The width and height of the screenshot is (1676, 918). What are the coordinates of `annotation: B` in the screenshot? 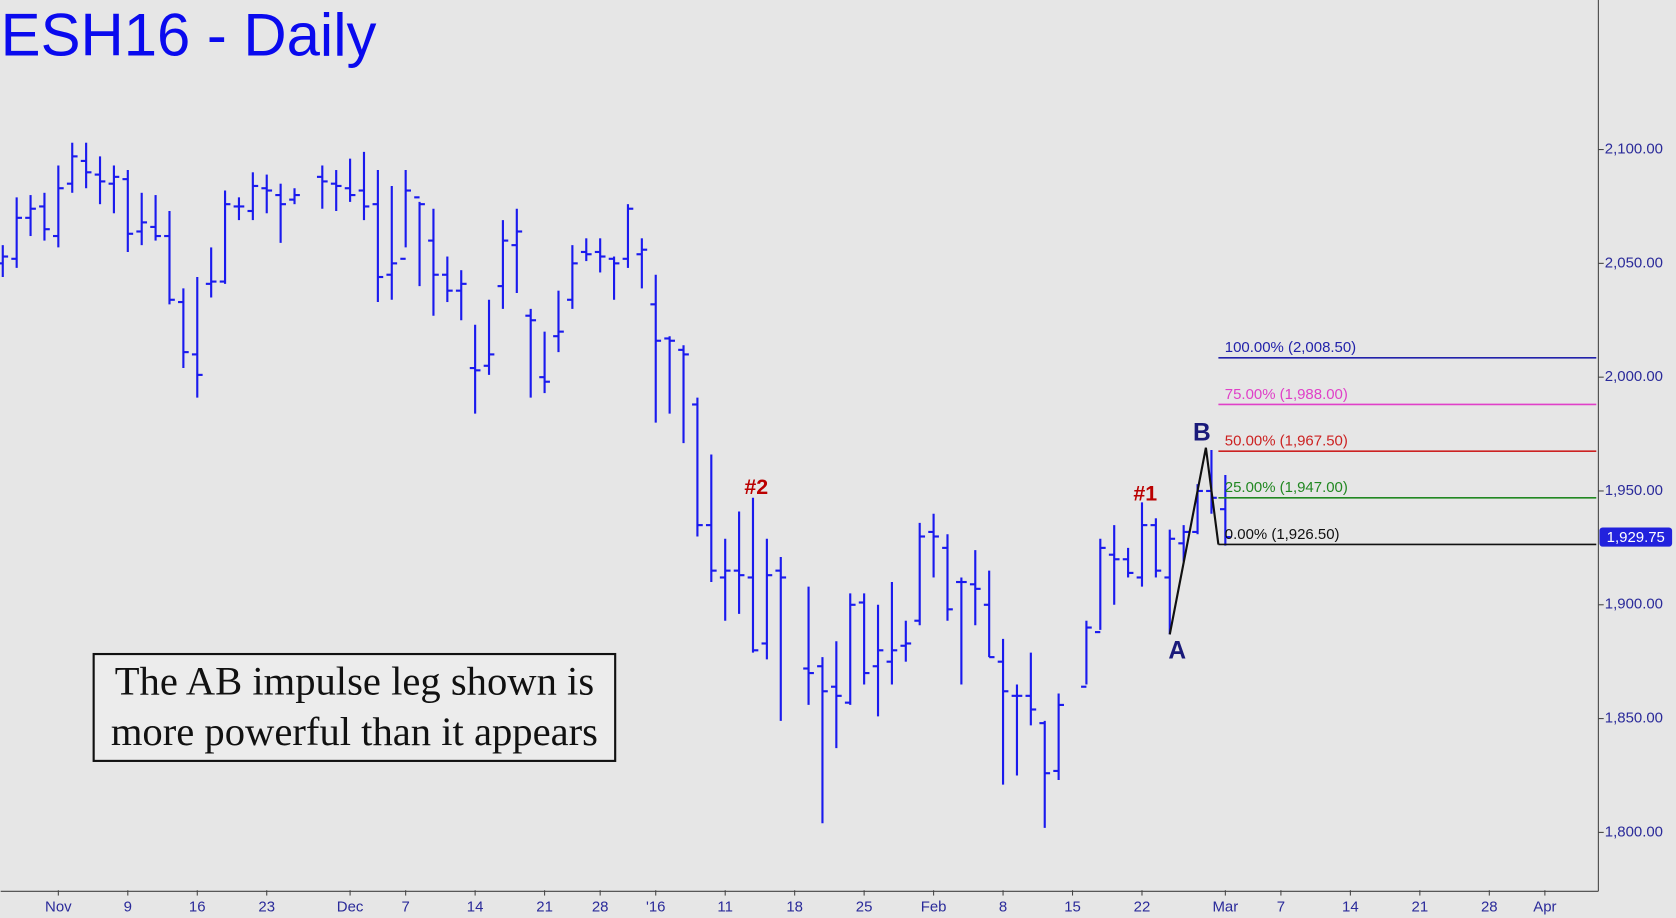 It's located at (1202, 432).